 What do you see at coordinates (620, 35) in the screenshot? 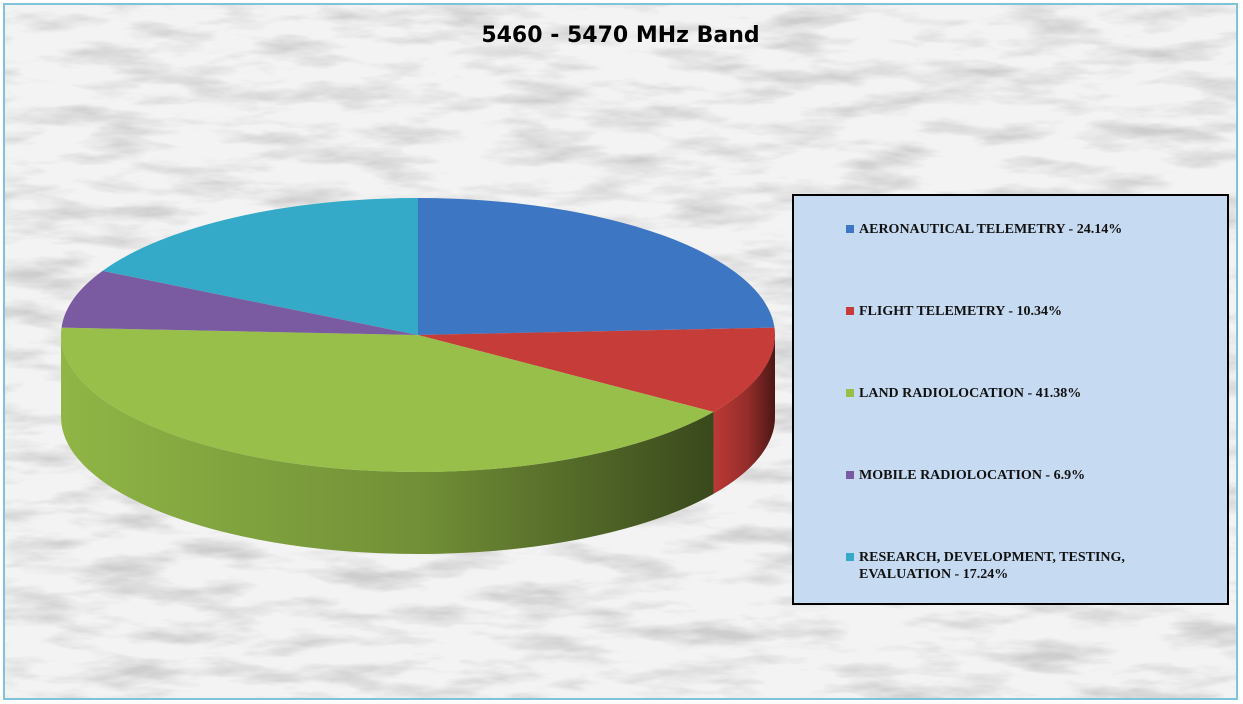
I see `chart-title: 5460 - 5470 MHz Band` at bounding box center [620, 35].